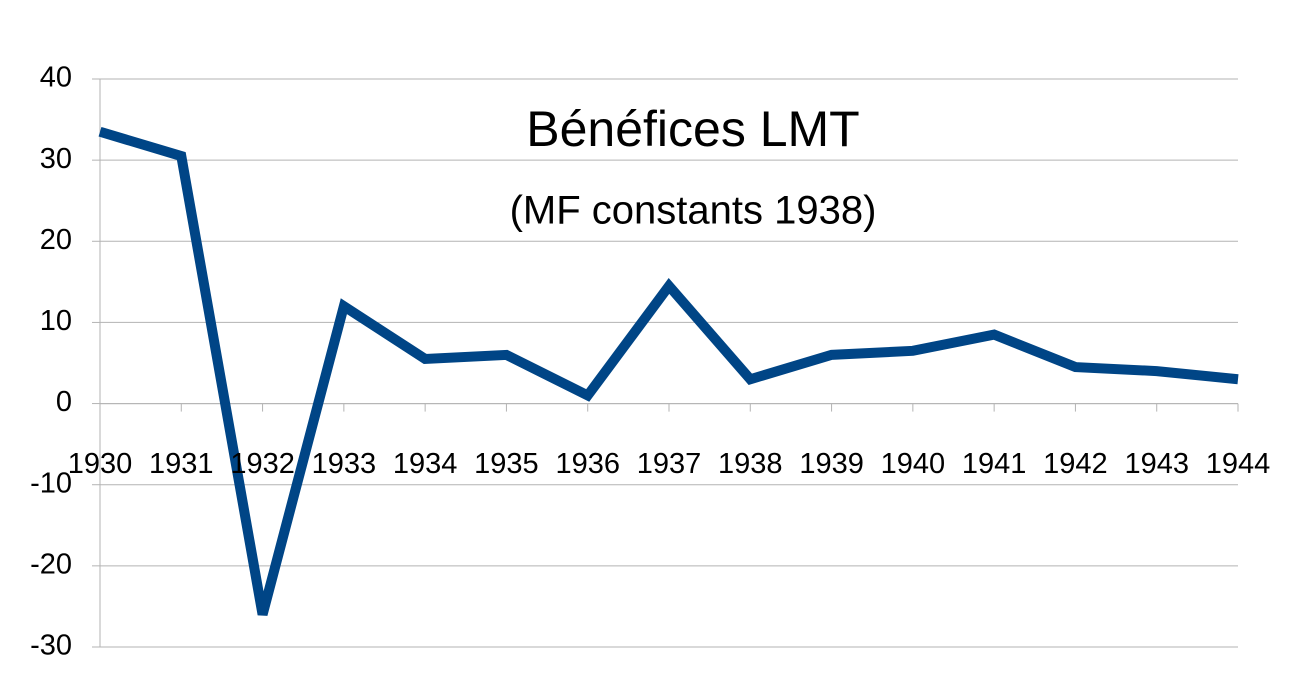  Describe the element at coordinates (587, 464) in the screenshot. I see `x-tick-label: 1936` at that location.